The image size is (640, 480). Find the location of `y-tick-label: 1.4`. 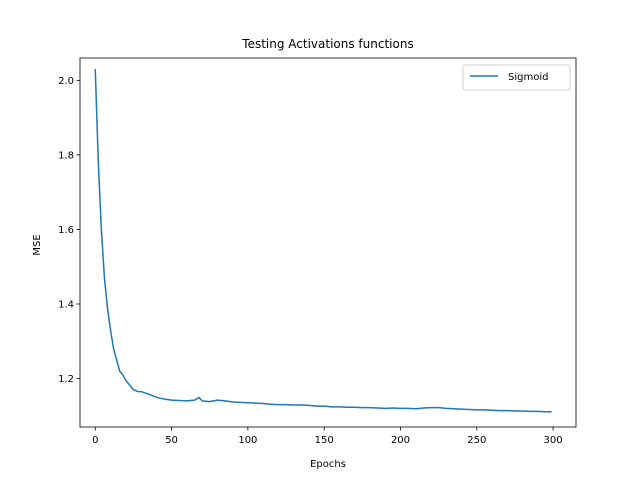

y-tick-label: 1.4 is located at coordinates (66, 305).